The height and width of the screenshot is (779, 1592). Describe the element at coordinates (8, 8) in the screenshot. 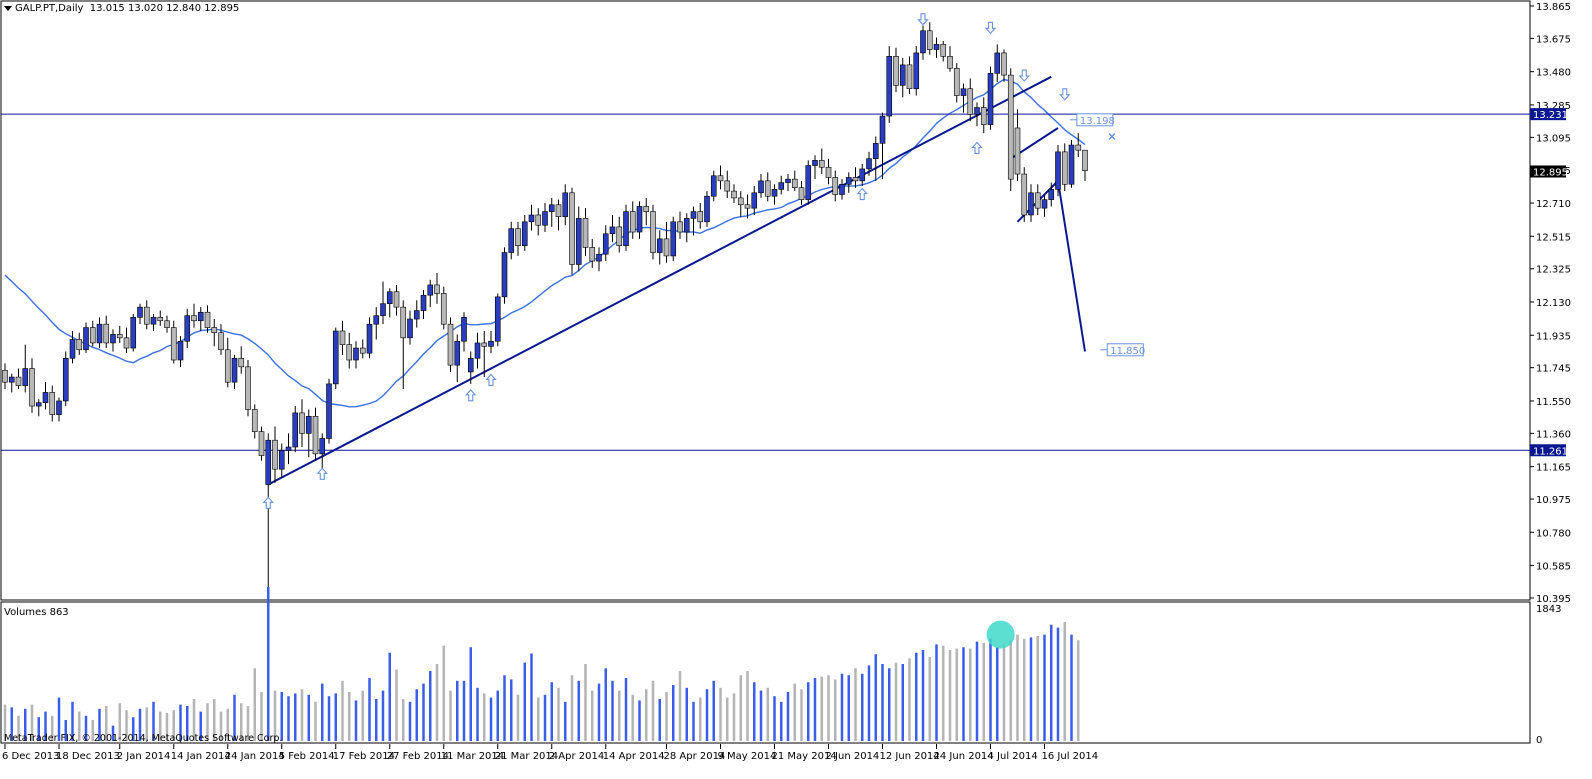

I see `dropdown-triangle-icon` at that location.